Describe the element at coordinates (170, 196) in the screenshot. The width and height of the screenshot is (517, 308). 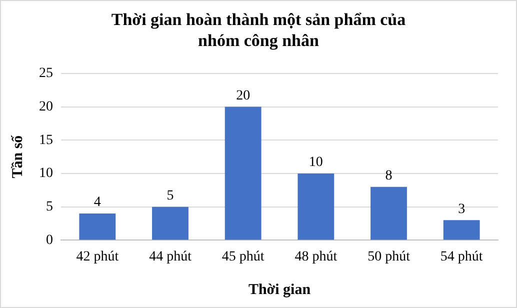
I see `data-label: 5` at that location.